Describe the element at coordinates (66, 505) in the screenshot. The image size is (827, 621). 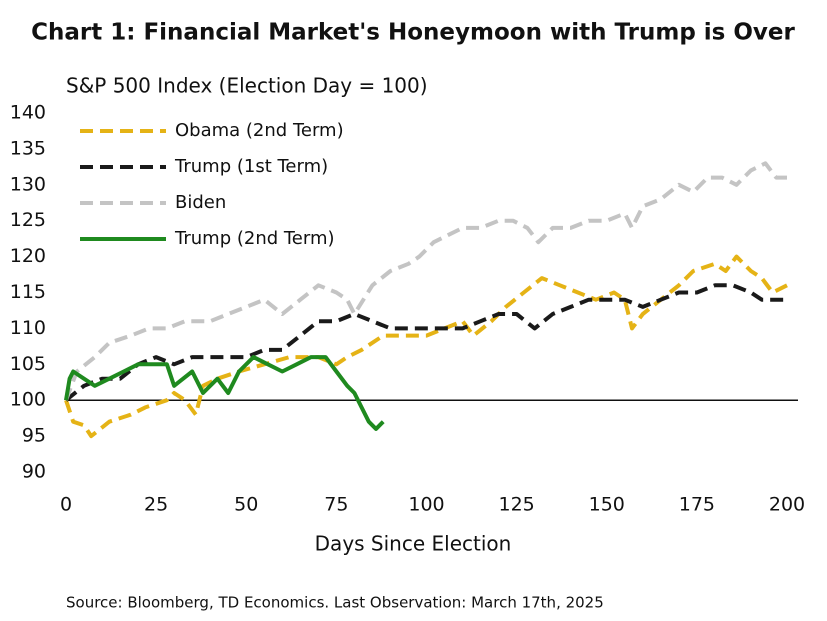
I see `x-tick-label: 0` at that location.